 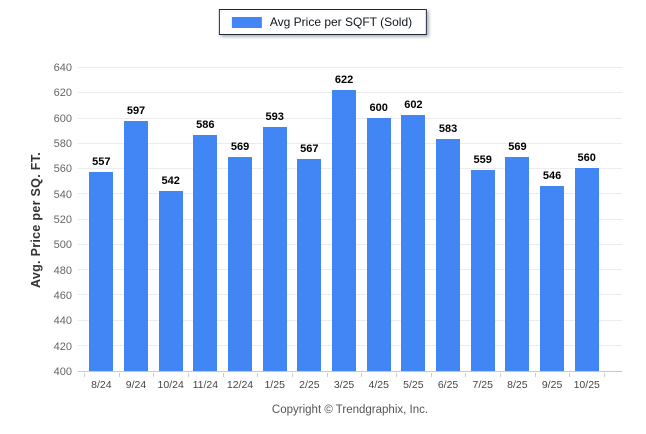 What do you see at coordinates (205, 385) in the screenshot?
I see `x-tick-label: 11/24` at bounding box center [205, 385].